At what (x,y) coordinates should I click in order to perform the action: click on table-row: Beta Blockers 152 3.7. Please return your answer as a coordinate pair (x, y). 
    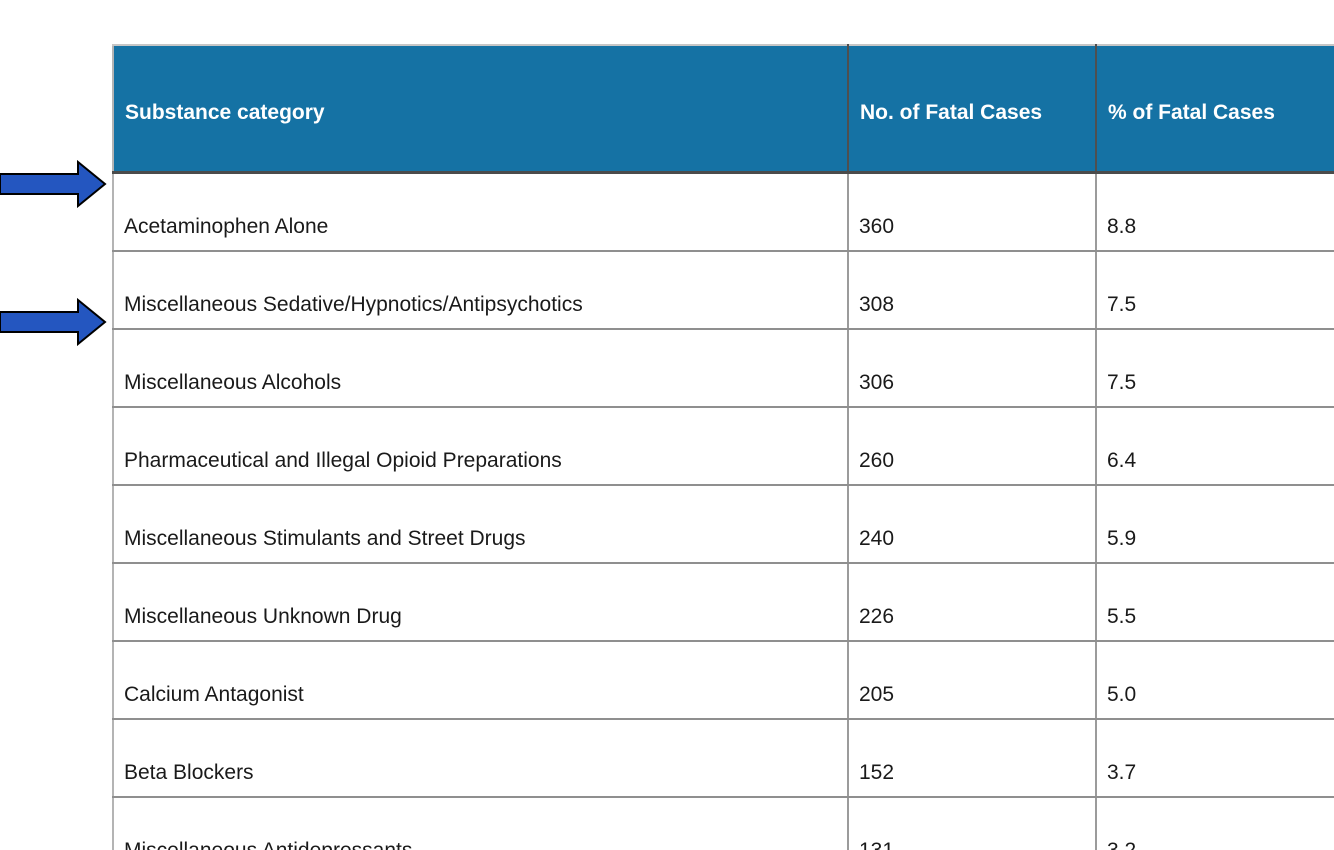
    Looking at the image, I should click on (723, 758).